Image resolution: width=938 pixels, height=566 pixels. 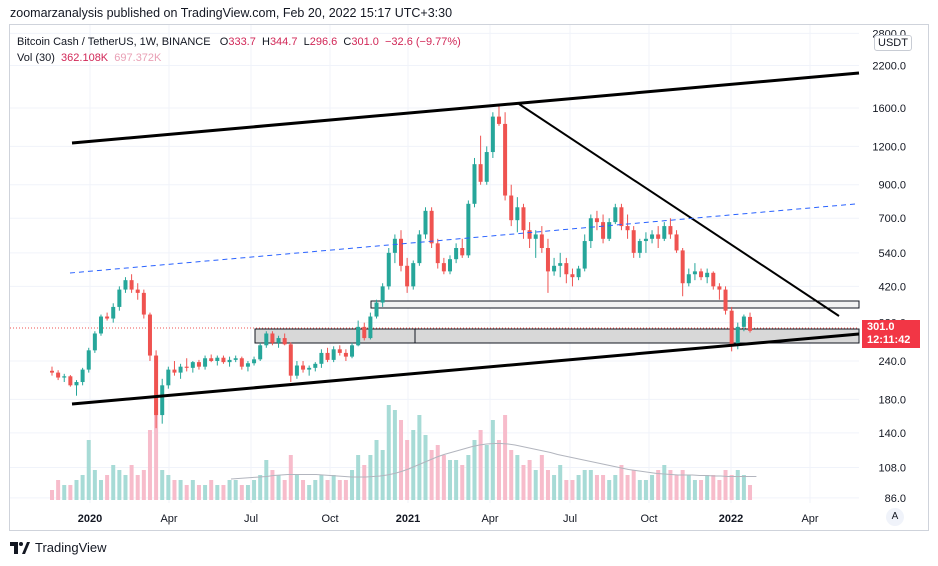 What do you see at coordinates (881, 327) in the screenshot?
I see `last-price-value: 301.0` at bounding box center [881, 327].